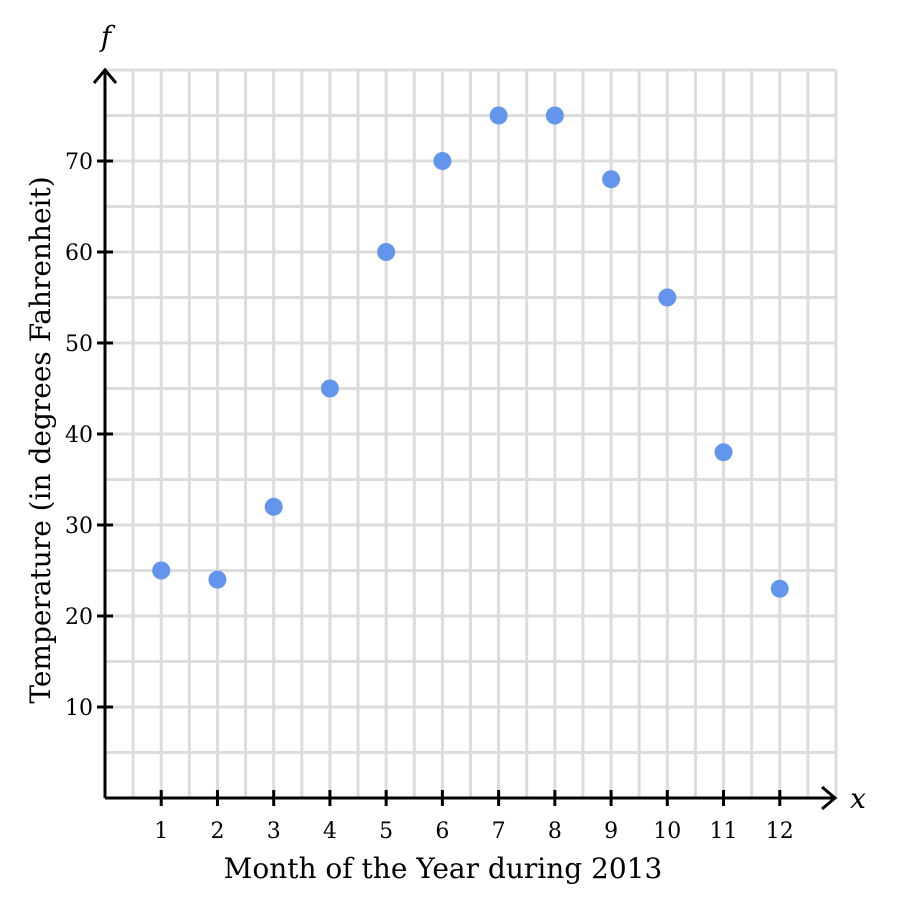  I want to click on y-tick-label: 30, so click(79, 526).